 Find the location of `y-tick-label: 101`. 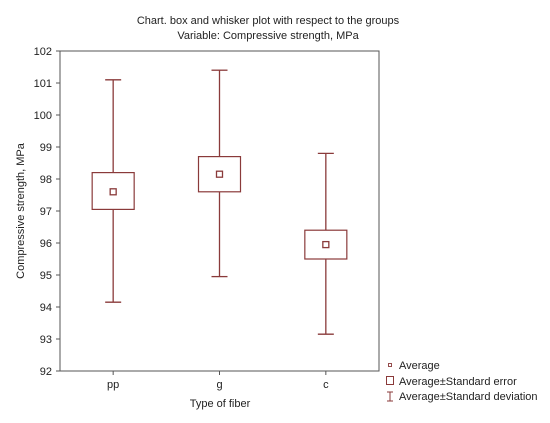

y-tick-label: 101 is located at coordinates (43, 84).